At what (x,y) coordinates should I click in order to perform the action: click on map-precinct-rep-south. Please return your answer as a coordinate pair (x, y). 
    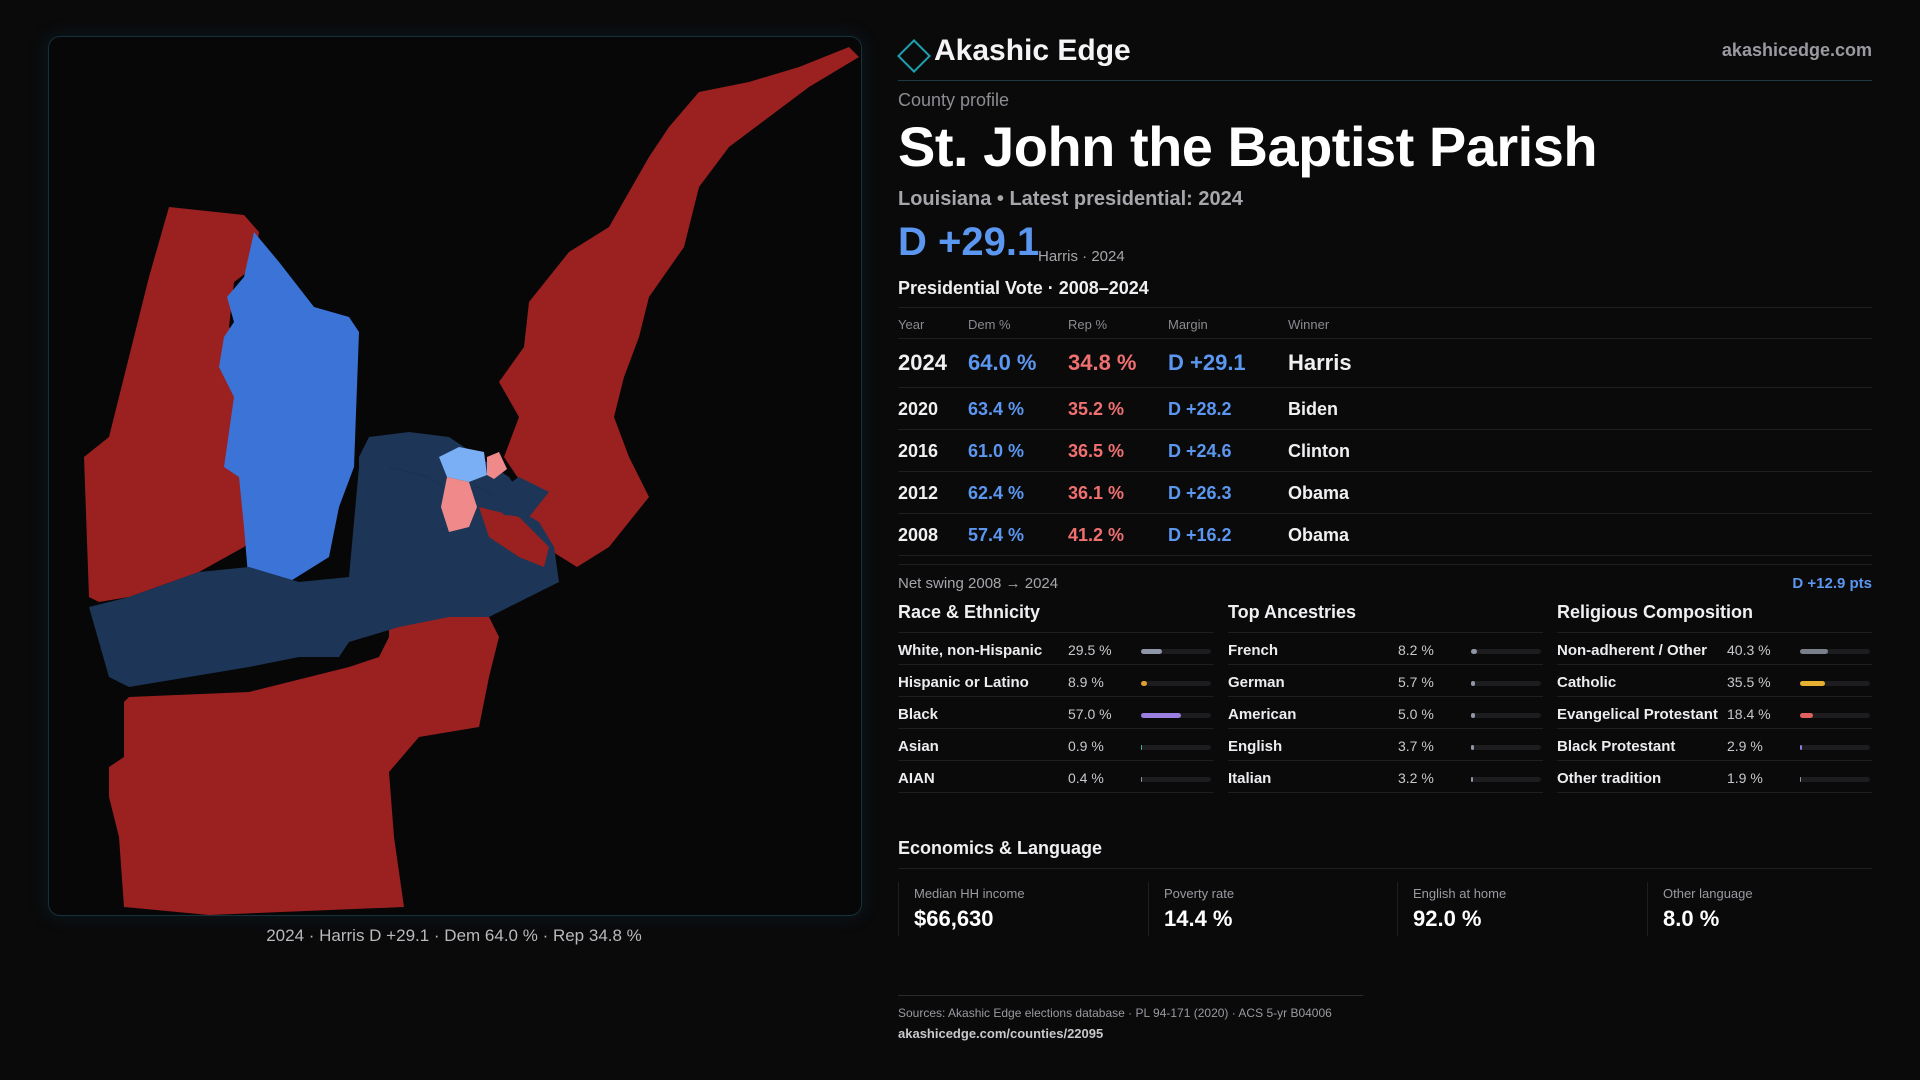
    Looking at the image, I should click on (304, 756).